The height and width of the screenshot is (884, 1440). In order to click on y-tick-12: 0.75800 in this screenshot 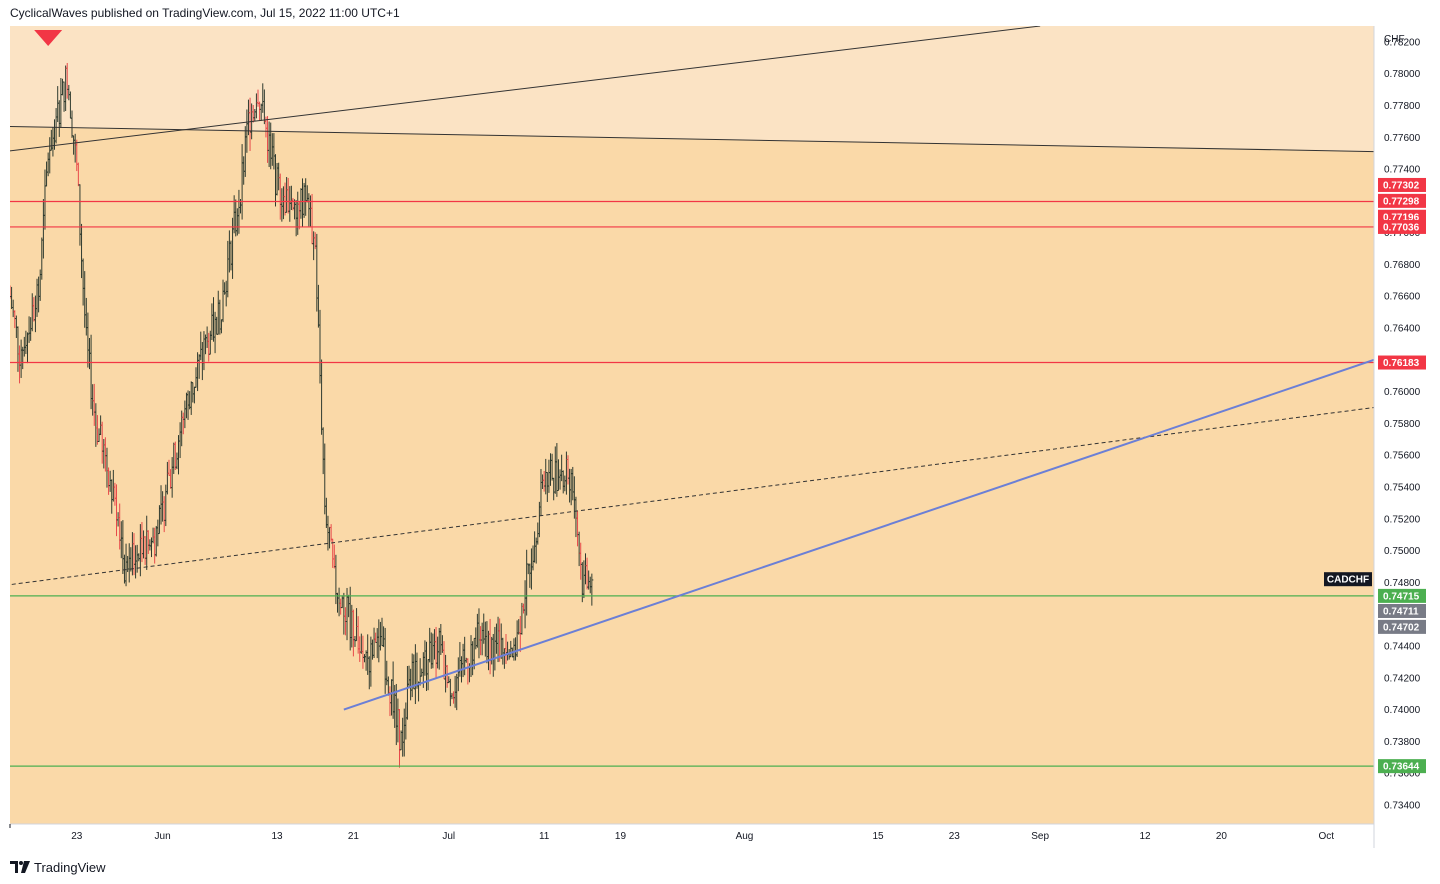, I will do `click(1402, 424)`.